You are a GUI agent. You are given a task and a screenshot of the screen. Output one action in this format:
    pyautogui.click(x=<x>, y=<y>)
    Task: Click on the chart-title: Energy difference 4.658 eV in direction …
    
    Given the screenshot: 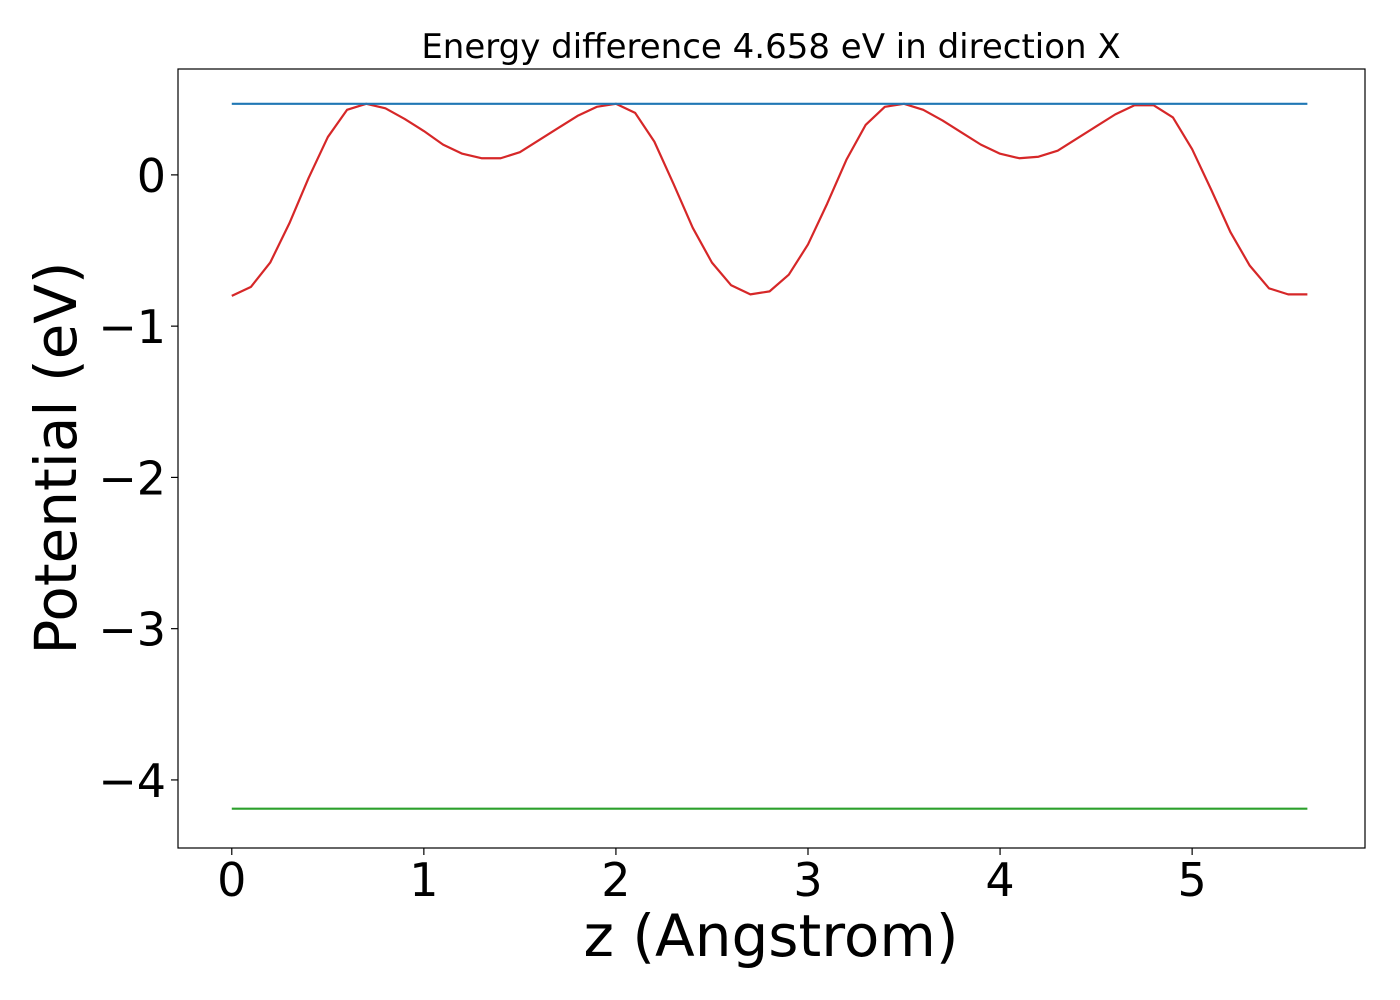 What is the action you would take?
    pyautogui.click(x=770, y=47)
    